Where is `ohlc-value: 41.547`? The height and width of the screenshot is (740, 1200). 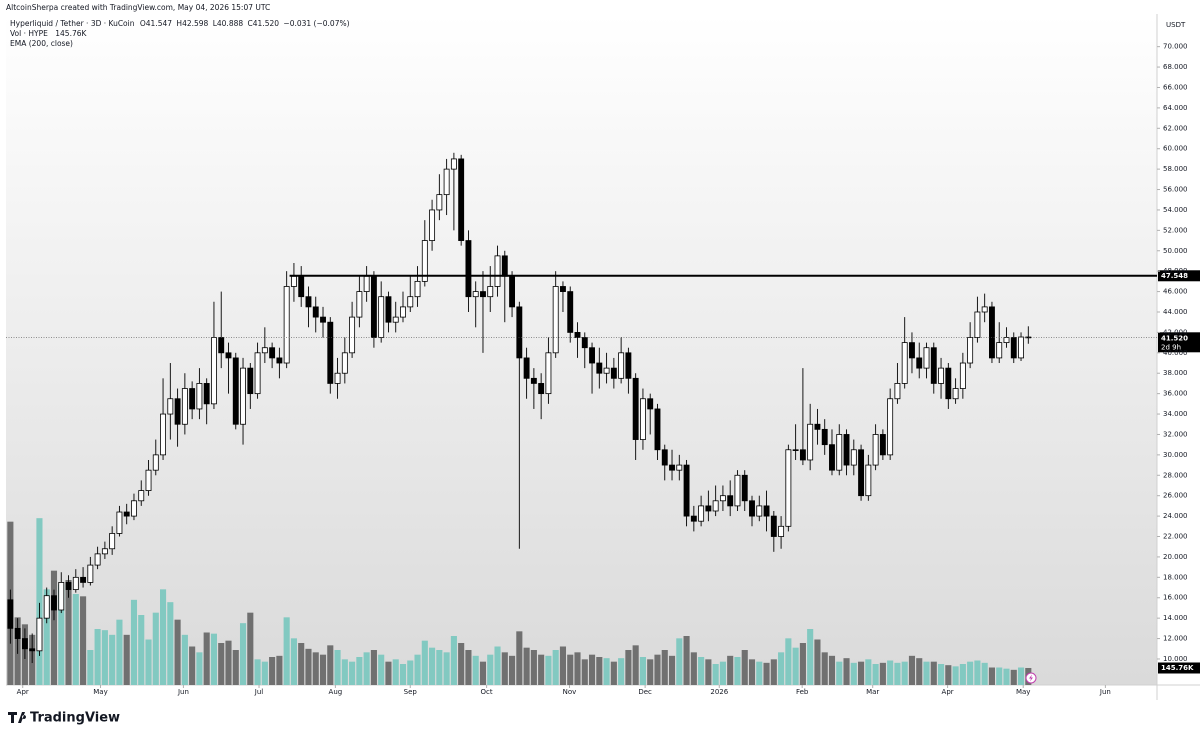 ohlc-value: 41.547 is located at coordinates (159, 23).